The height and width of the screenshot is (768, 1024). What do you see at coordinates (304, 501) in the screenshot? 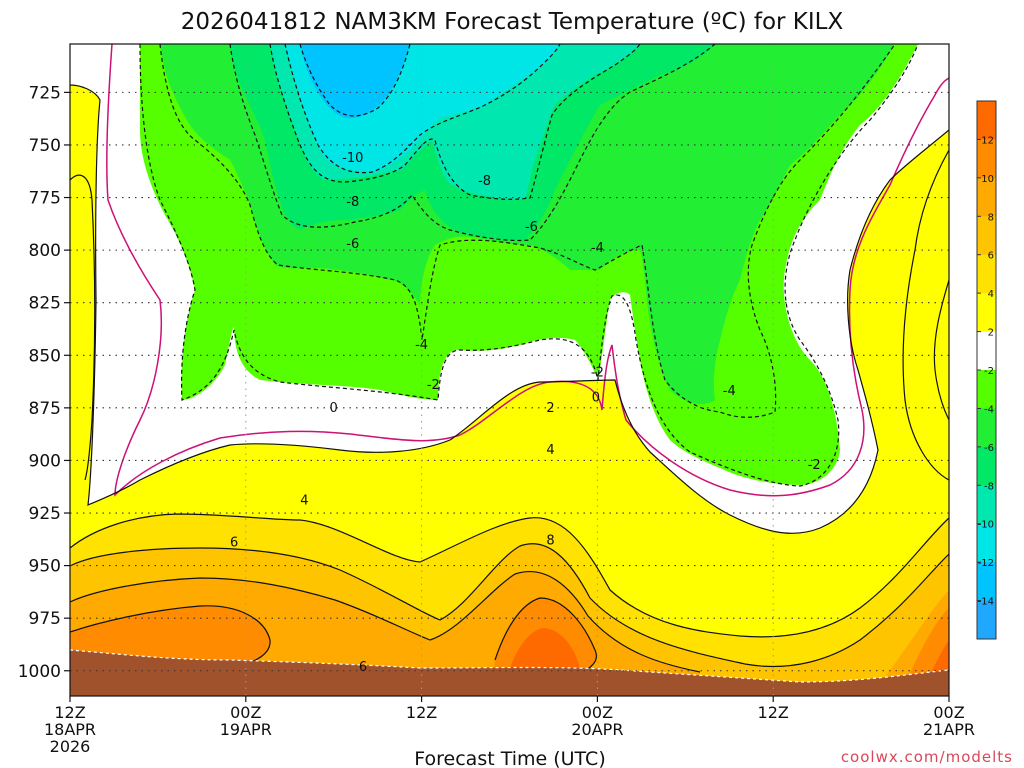
I see `contour-label-15: 4` at bounding box center [304, 501].